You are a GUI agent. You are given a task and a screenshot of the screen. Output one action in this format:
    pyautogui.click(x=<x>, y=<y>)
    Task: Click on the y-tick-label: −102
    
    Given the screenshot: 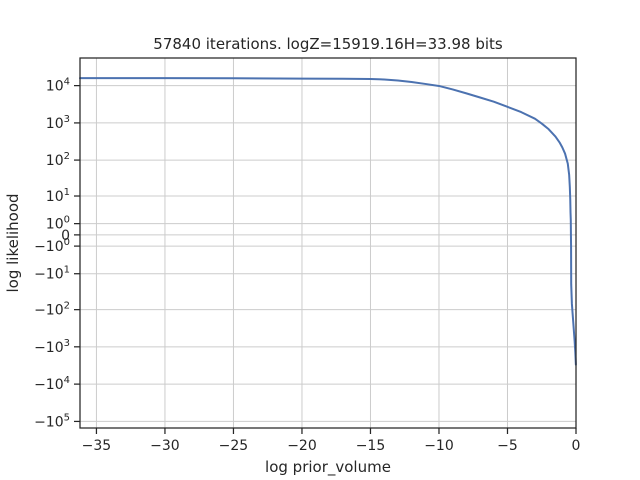 What is the action you would take?
    pyautogui.click(x=52, y=310)
    